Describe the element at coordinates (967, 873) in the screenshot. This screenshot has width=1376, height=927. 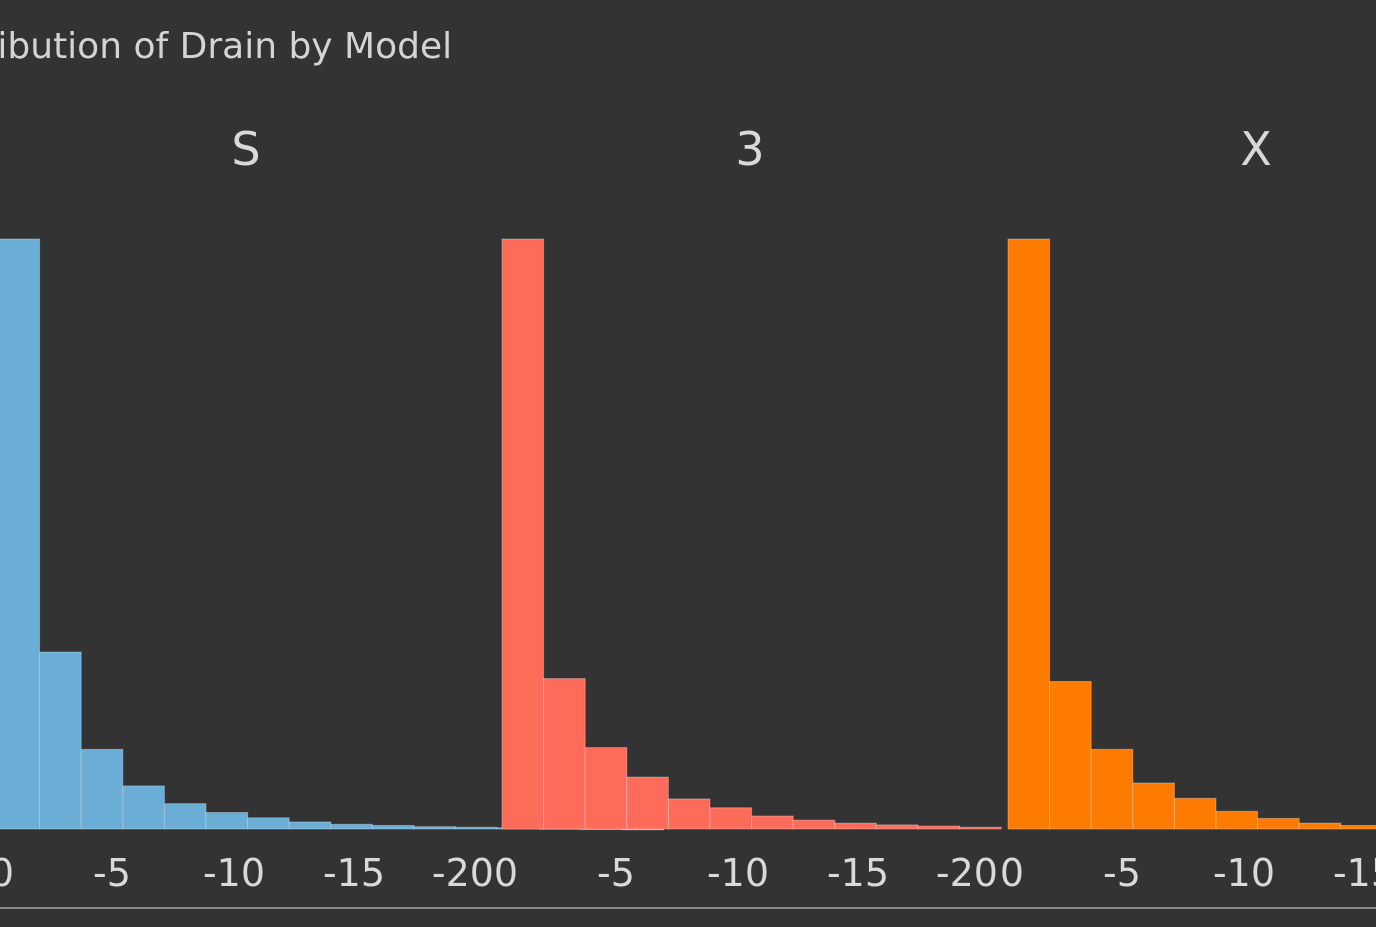
I see `tick-label-3-4: -20` at that location.